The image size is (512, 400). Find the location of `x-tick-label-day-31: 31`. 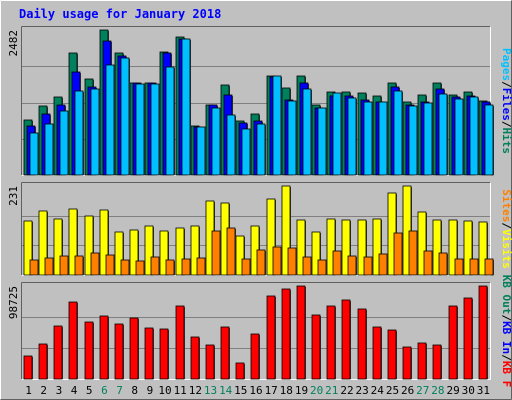

x-tick-label-day-31: 31 is located at coordinates (483, 390).